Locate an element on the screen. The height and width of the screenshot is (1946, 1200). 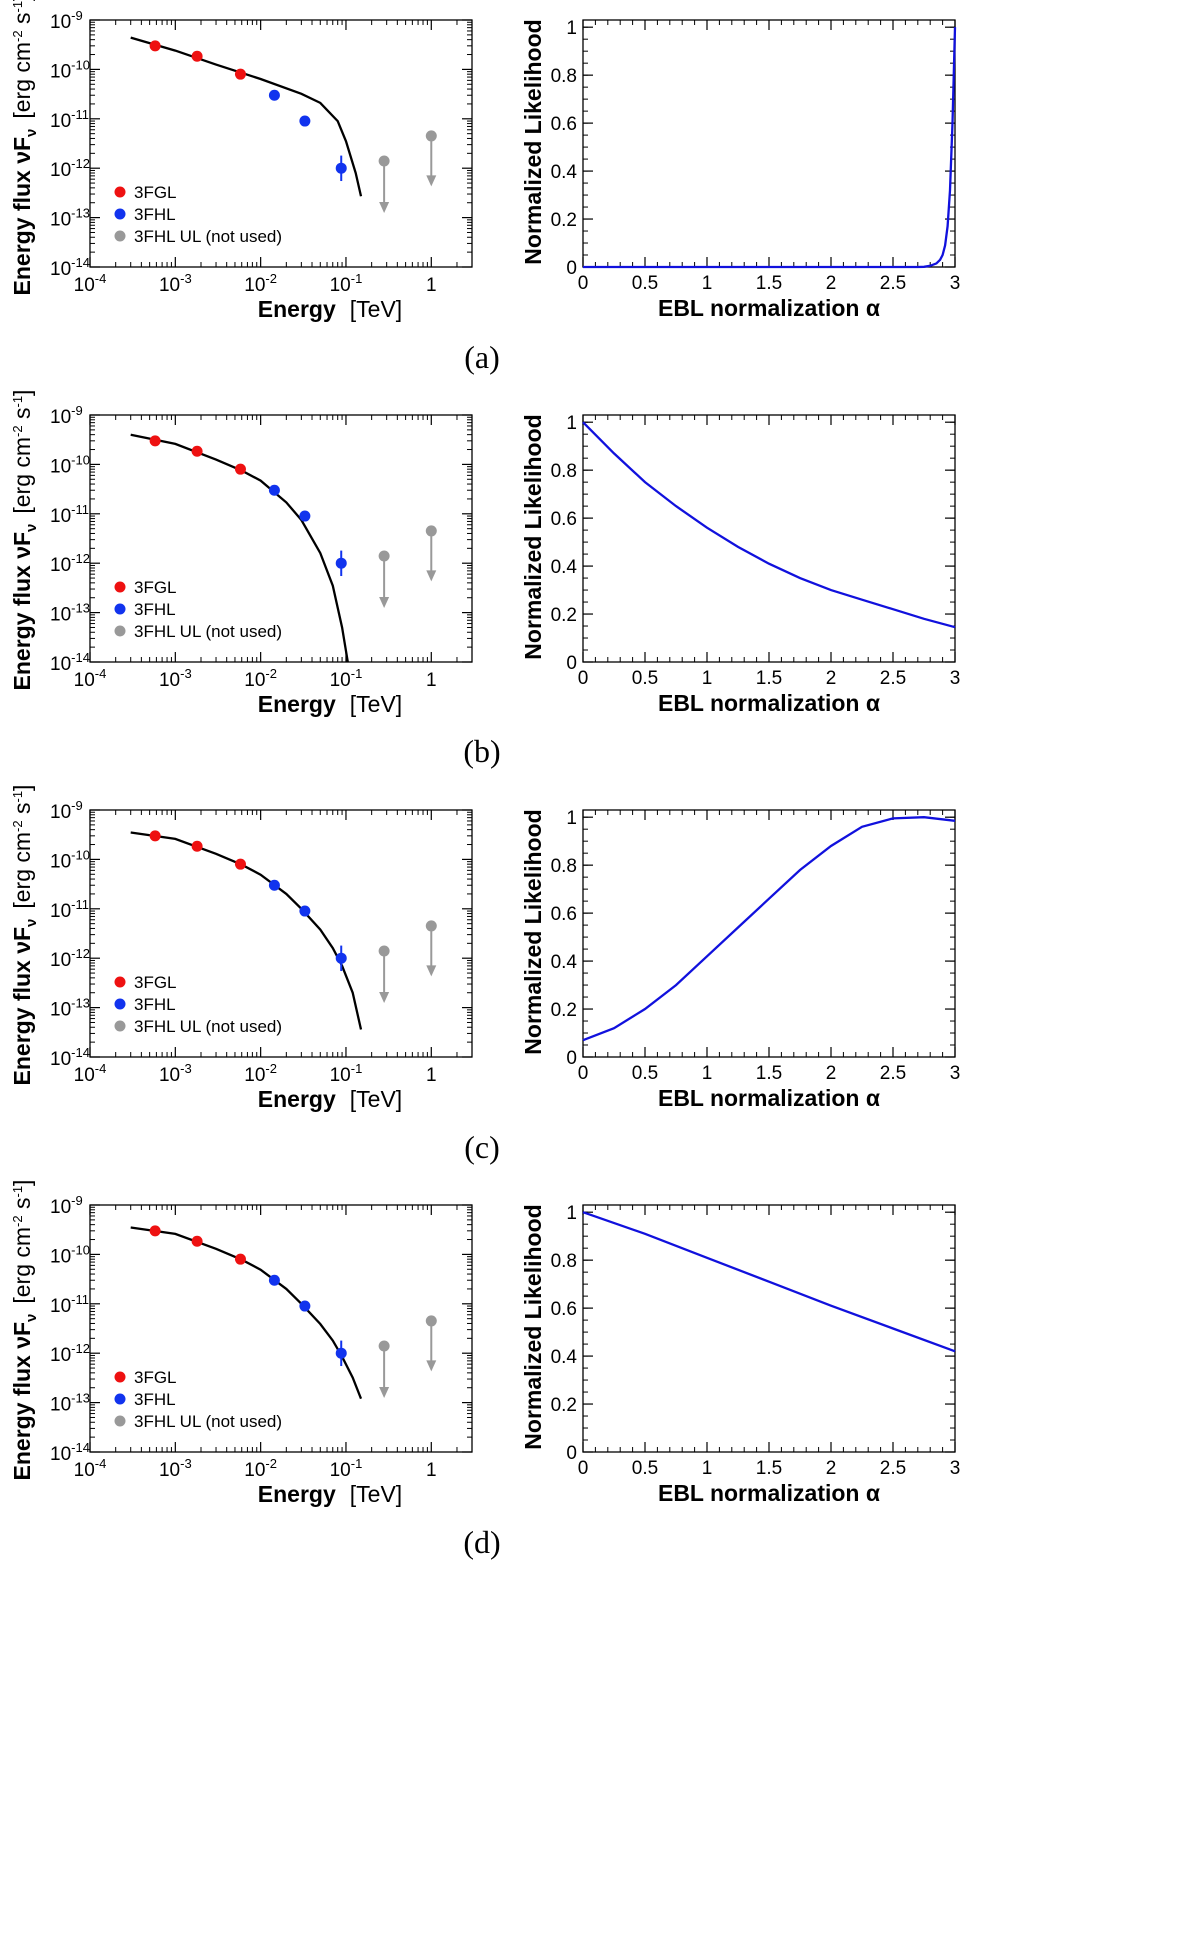
x-axis-title: Energy [TeV] is located at coordinates (330, 1494).